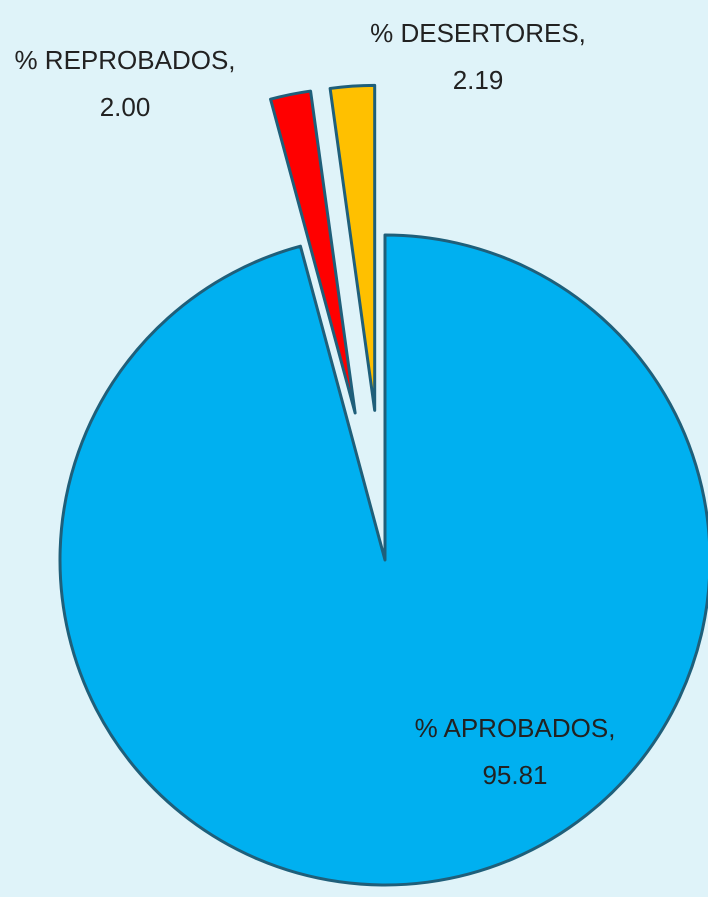 Image resolution: width=708 pixels, height=897 pixels. I want to click on data-label: % REPROBADOS, 2.00, so click(125, 84).